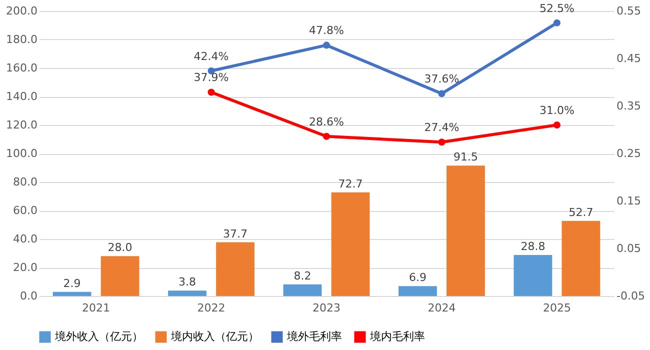 The image size is (650, 350). Describe the element at coordinates (417, 277) in the screenshot. I see `data-label: 6.9` at that location.